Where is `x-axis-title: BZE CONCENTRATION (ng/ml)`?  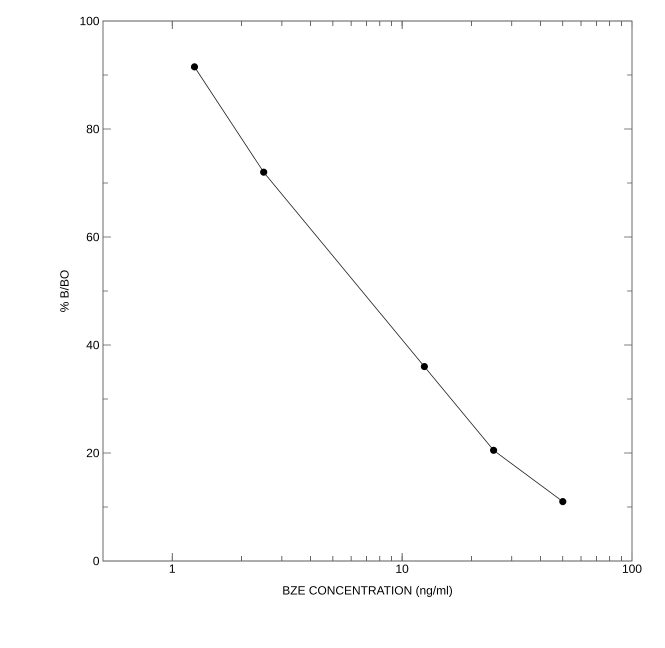
x-axis-title: BZE CONCENTRATION (ng/ml) is located at coordinates (367, 591).